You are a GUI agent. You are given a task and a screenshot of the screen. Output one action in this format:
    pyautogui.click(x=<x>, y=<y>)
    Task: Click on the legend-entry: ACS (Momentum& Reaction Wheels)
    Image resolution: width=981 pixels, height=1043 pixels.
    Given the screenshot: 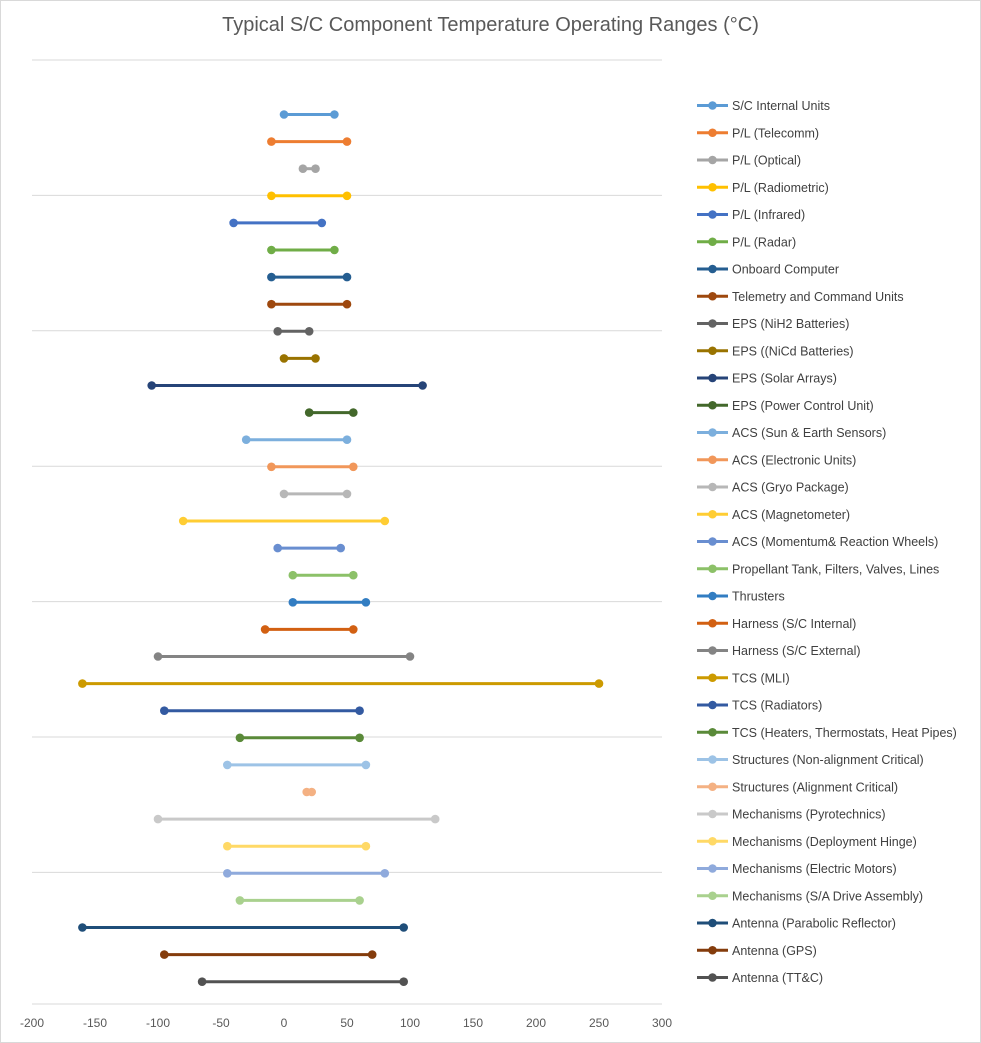 What is the action you would take?
    pyautogui.click(x=817, y=542)
    